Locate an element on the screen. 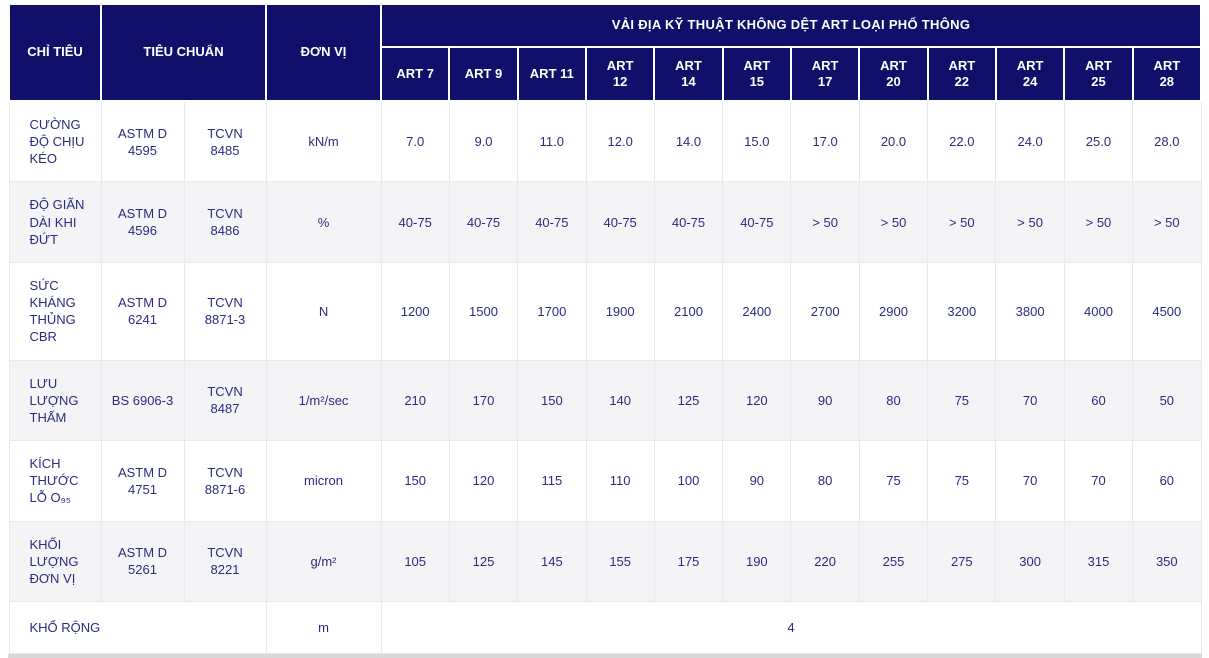 Image resolution: width=1209 pixels, height=658 pixels. art-column-header: ART 25 is located at coordinates (1098, 74).